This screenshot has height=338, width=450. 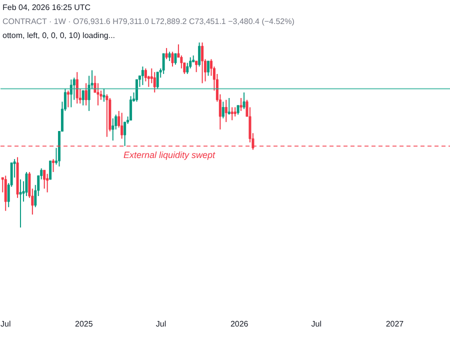 I want to click on chart-title: Feb 04, 2026 16:25 UTC, so click(x=46, y=7).